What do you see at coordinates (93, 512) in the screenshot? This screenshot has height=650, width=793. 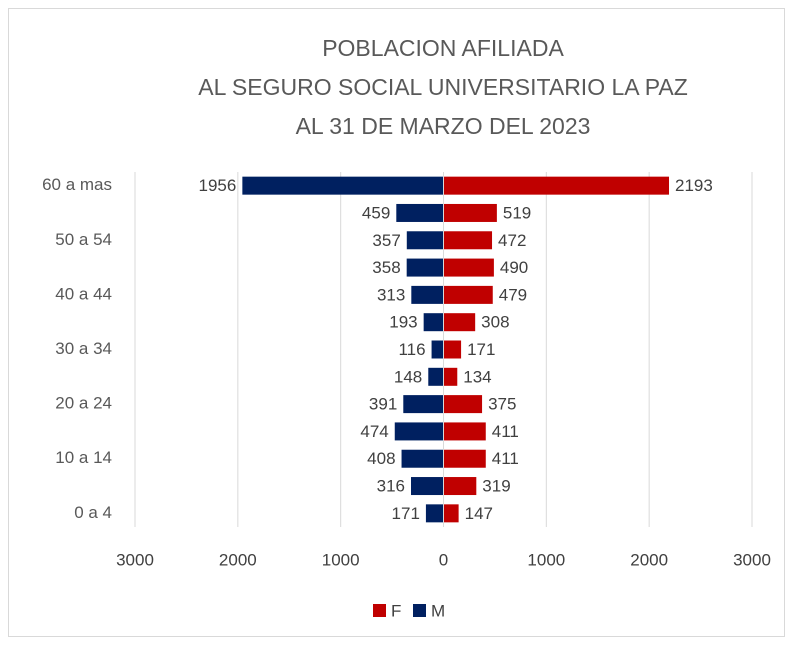 I see `y-tick-label: 0 a 4` at bounding box center [93, 512].